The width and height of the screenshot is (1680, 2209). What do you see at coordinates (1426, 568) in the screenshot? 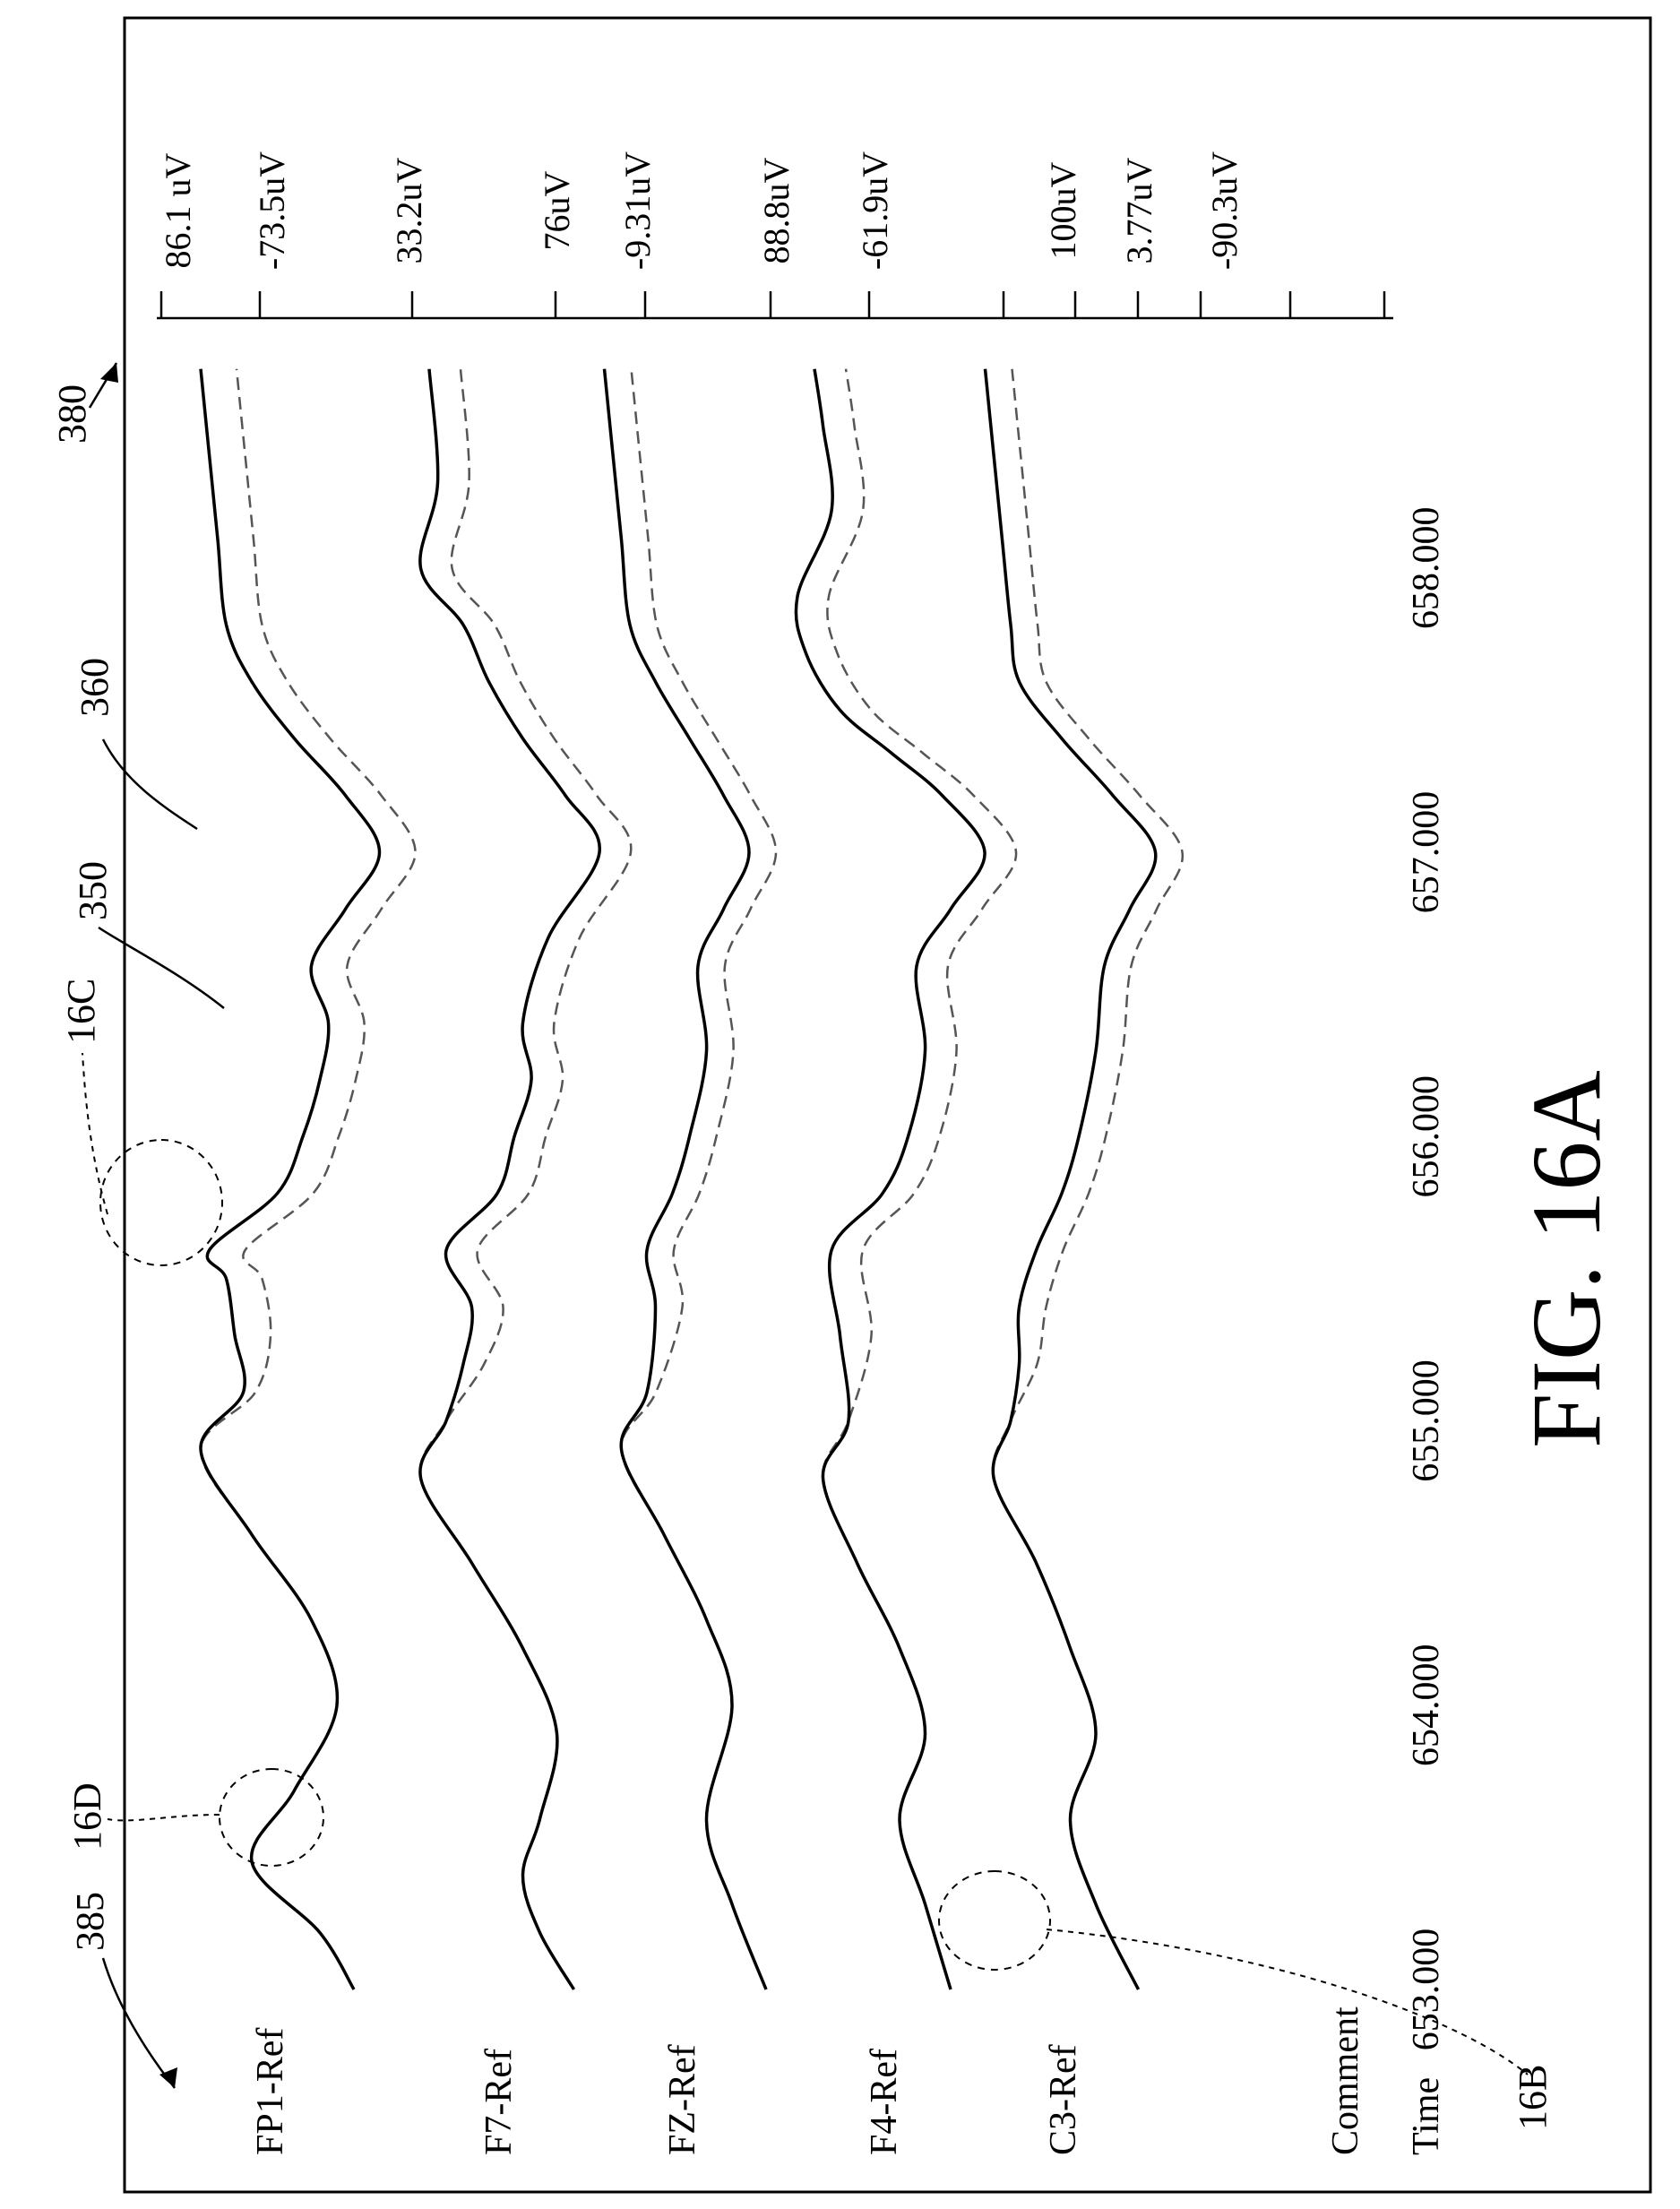
I see `time-tick-label: 658.000` at bounding box center [1426, 568].